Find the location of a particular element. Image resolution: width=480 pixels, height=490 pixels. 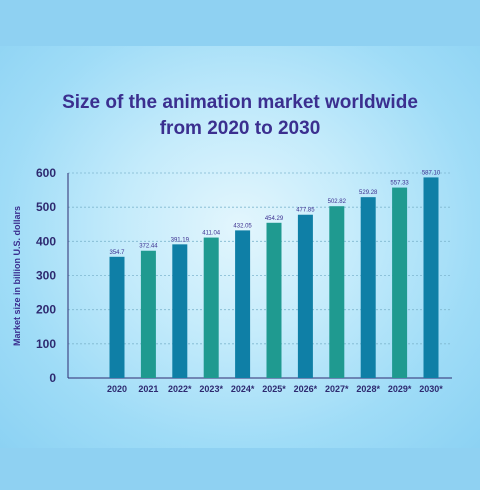

y-tick-label: 600 is located at coordinates (46, 173).